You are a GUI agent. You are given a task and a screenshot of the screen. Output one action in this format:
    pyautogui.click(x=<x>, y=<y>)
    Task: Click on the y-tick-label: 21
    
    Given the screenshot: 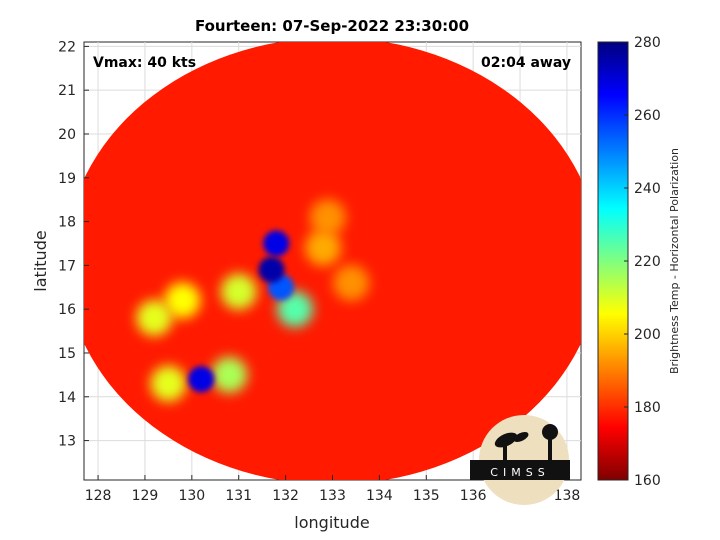 What is the action you would take?
    pyautogui.click(x=67, y=91)
    